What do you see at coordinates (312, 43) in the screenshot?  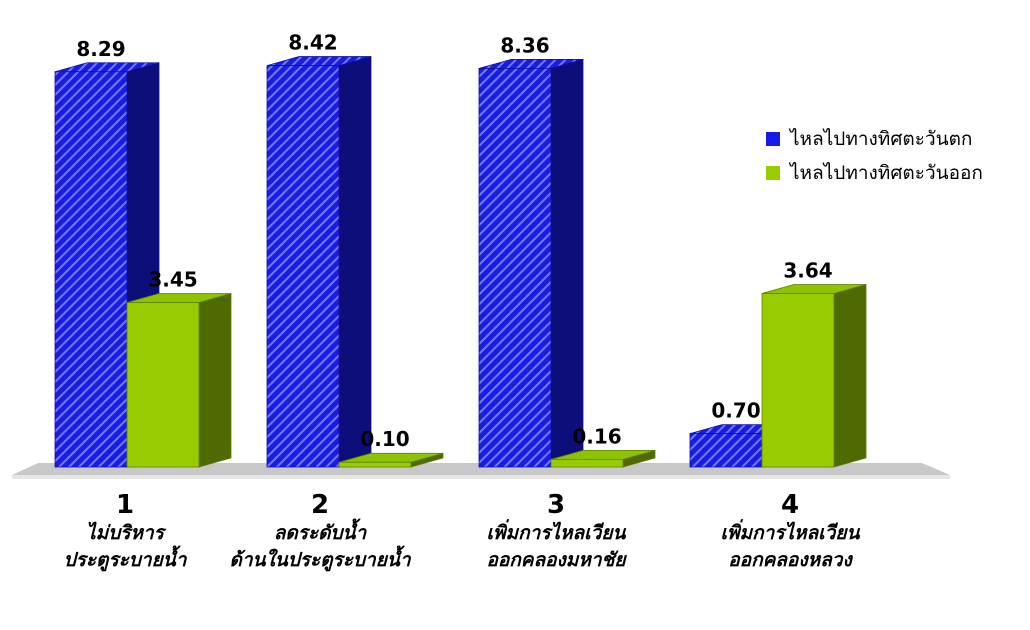 I see `value-label-west-2: 8.42` at bounding box center [312, 43].